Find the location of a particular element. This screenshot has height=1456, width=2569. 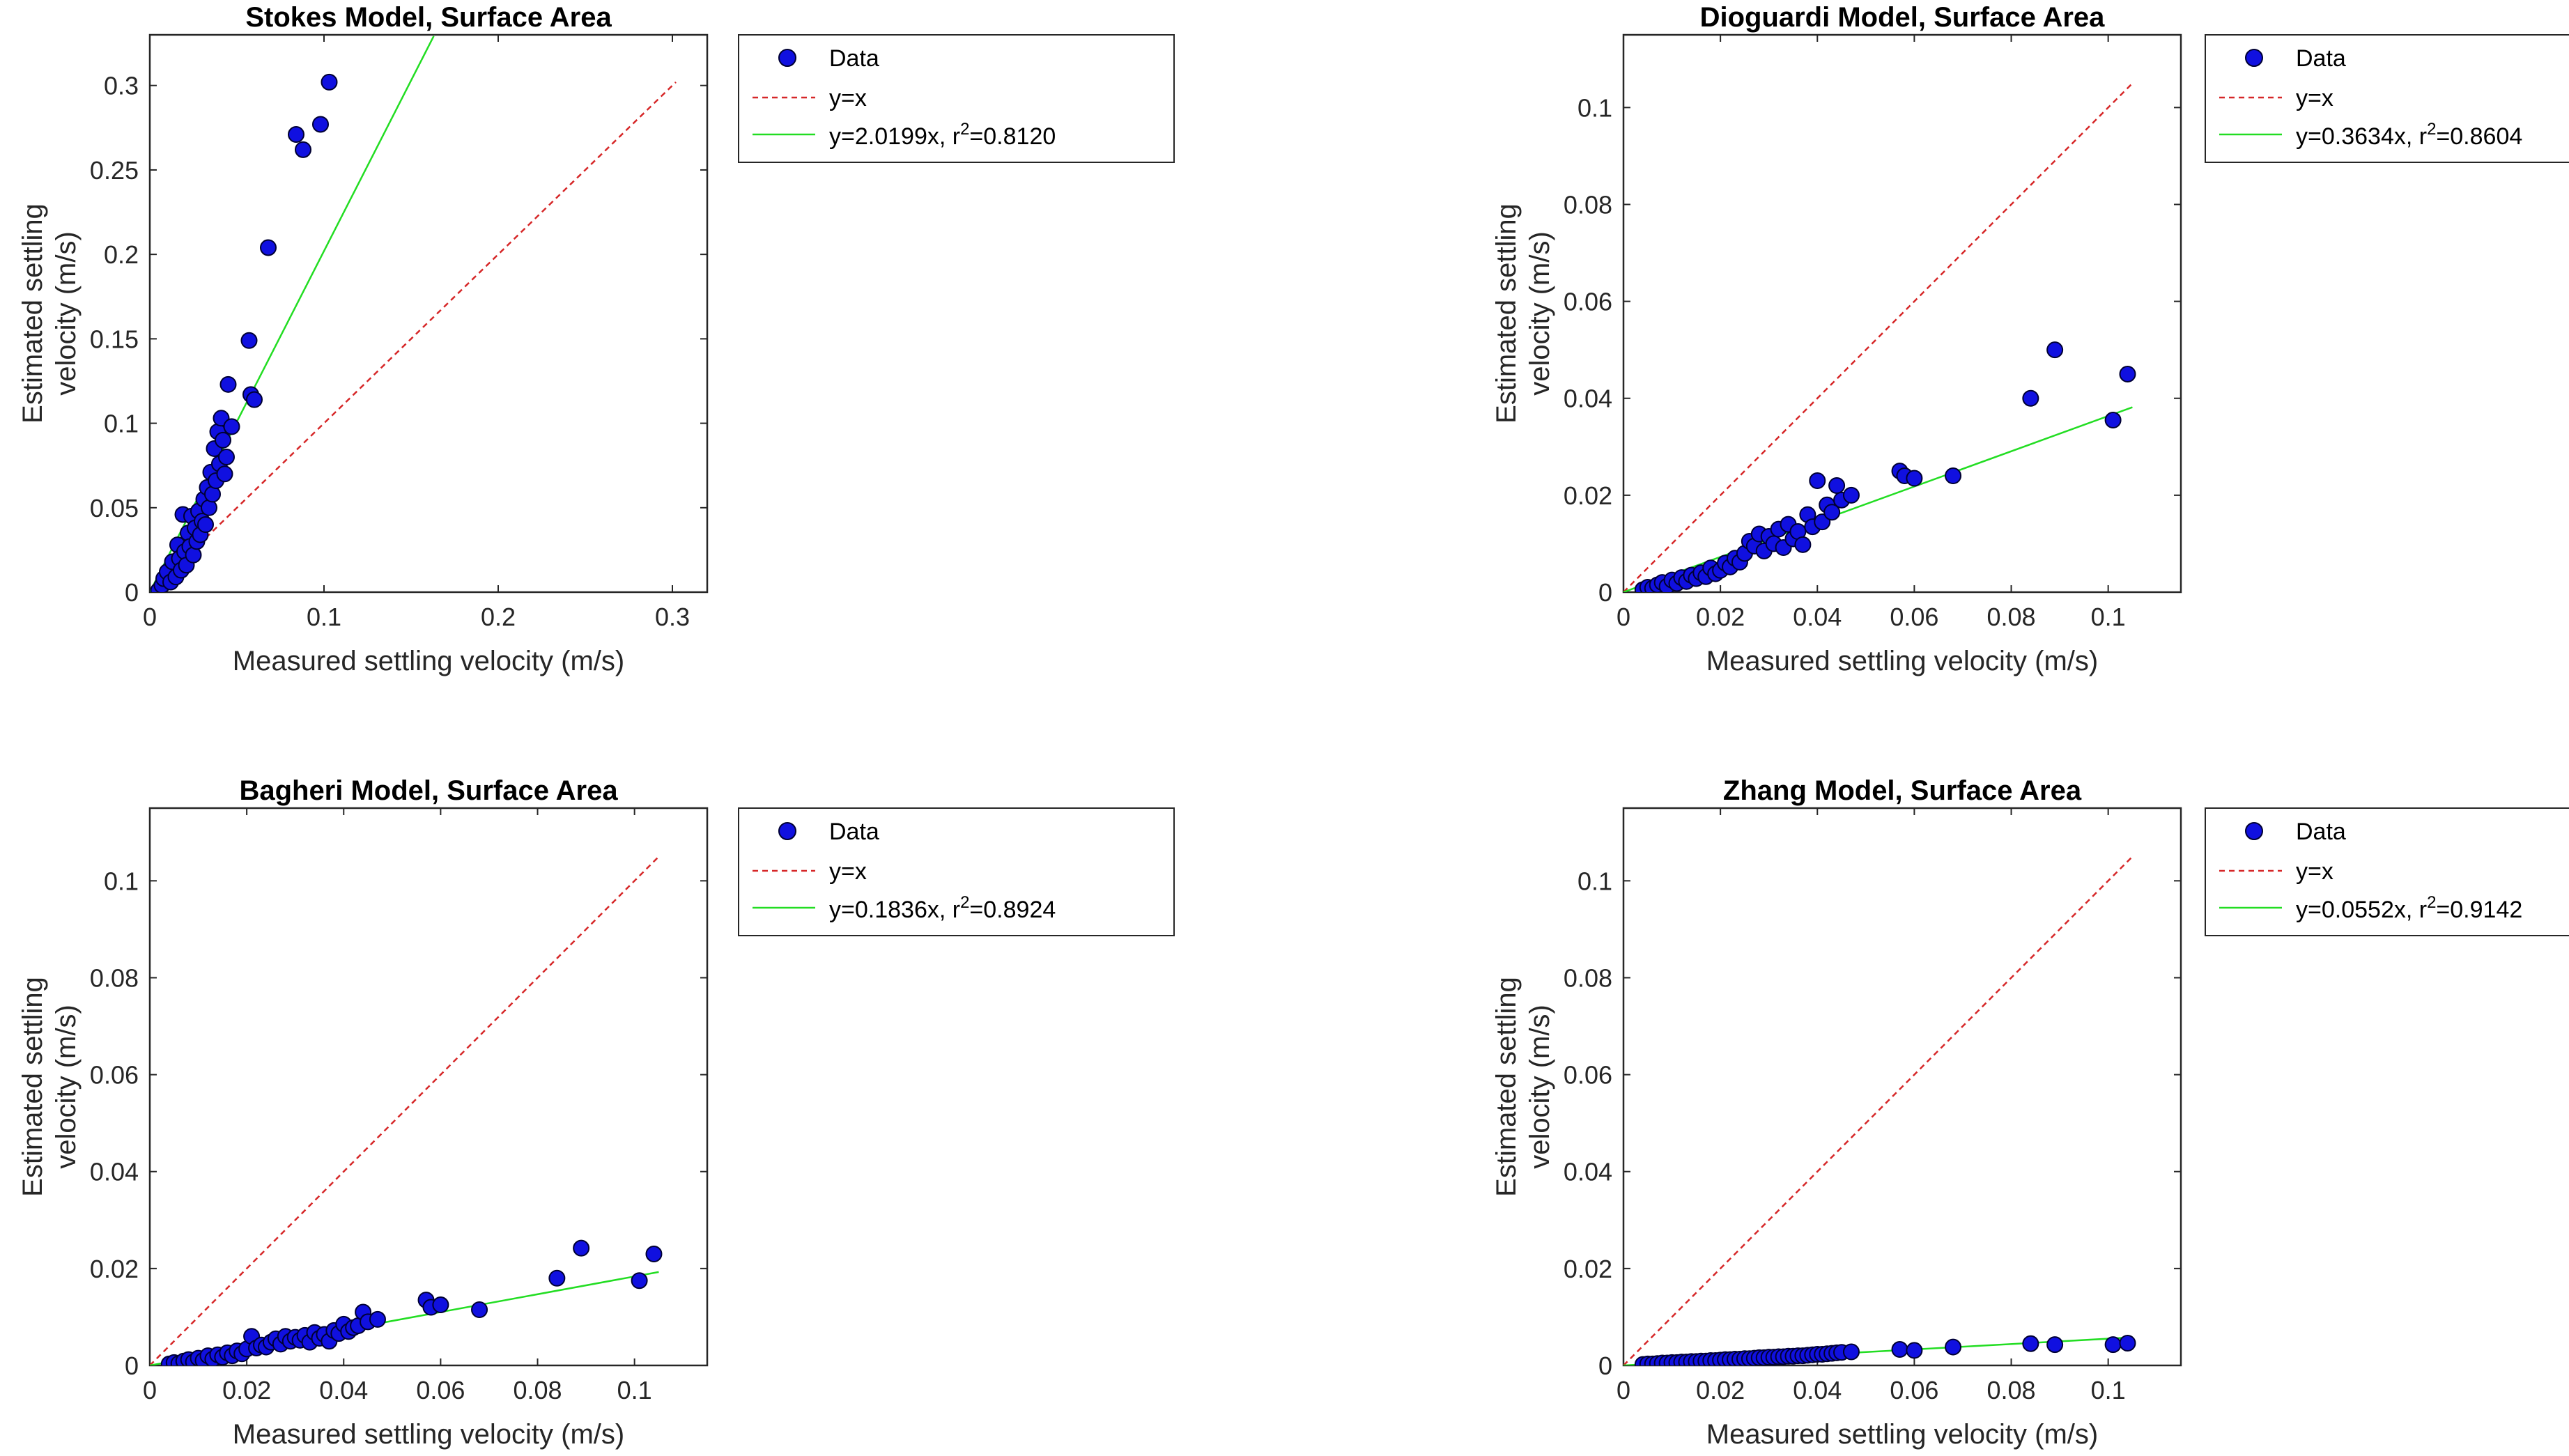

legend-fit-prefix: y=0.1836x, r is located at coordinates (894, 910).